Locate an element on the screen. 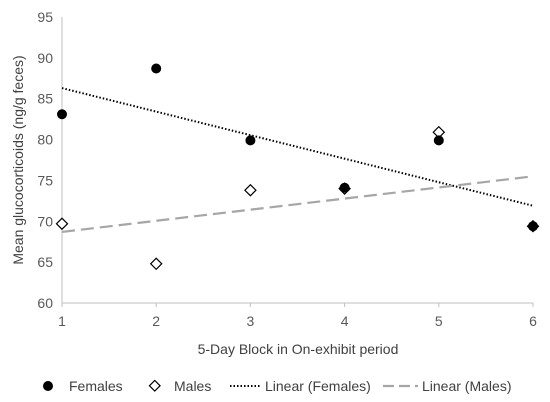 This screenshot has height=402, width=550. legend-marker-females is located at coordinates (48, 386).